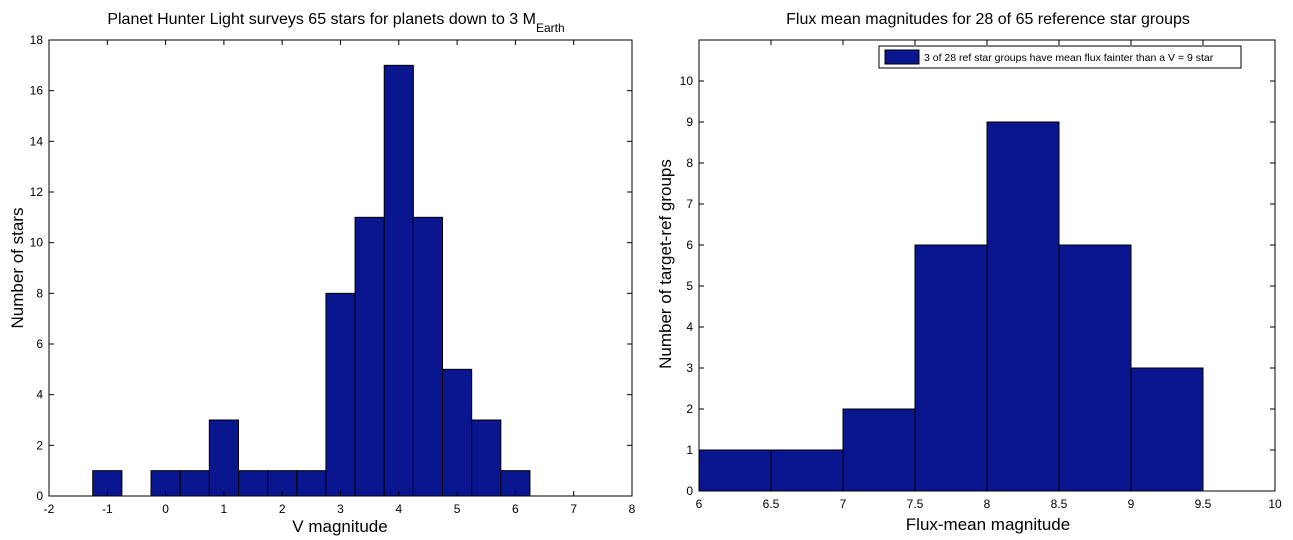  I want to click on x-tick-label: 10, so click(1275, 504).